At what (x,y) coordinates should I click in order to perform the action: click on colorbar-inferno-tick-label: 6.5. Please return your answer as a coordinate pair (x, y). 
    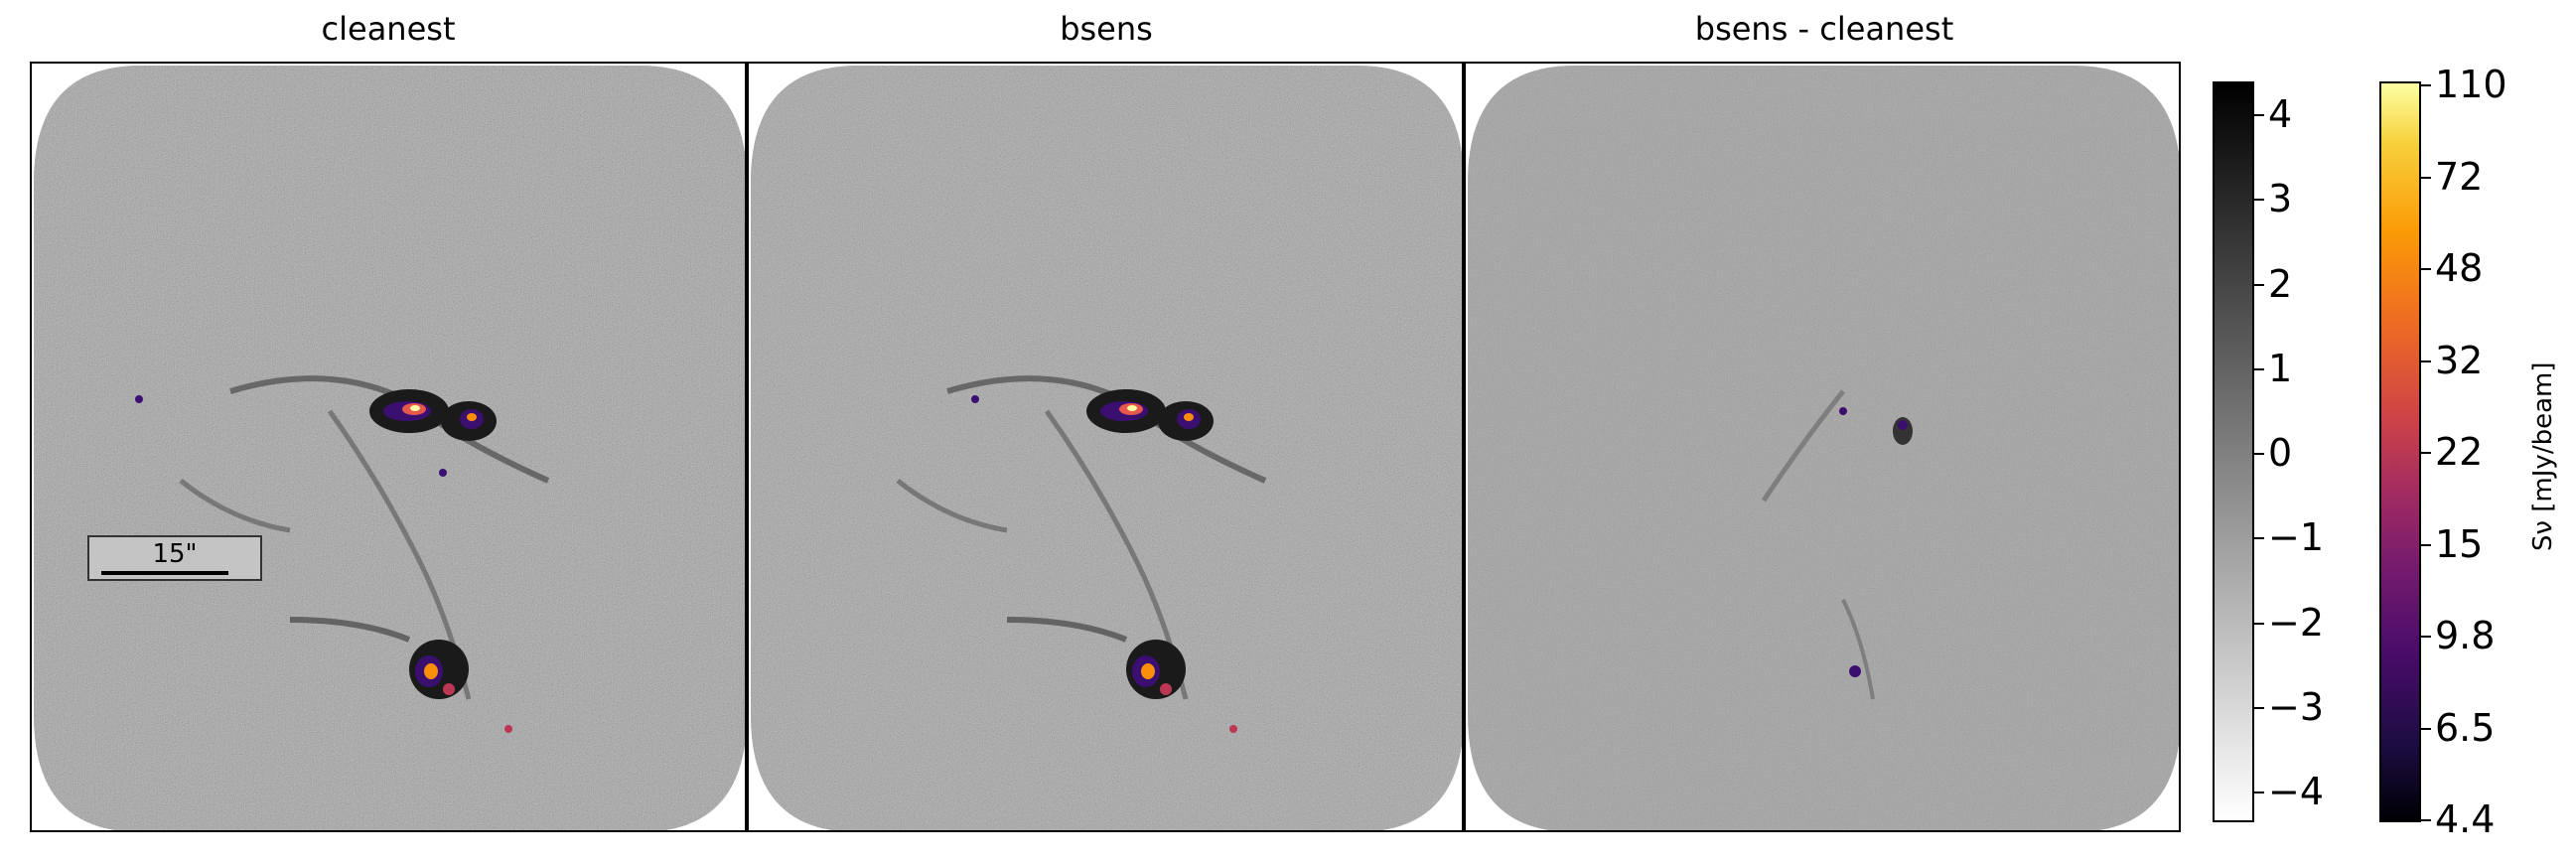
    Looking at the image, I should click on (2465, 727).